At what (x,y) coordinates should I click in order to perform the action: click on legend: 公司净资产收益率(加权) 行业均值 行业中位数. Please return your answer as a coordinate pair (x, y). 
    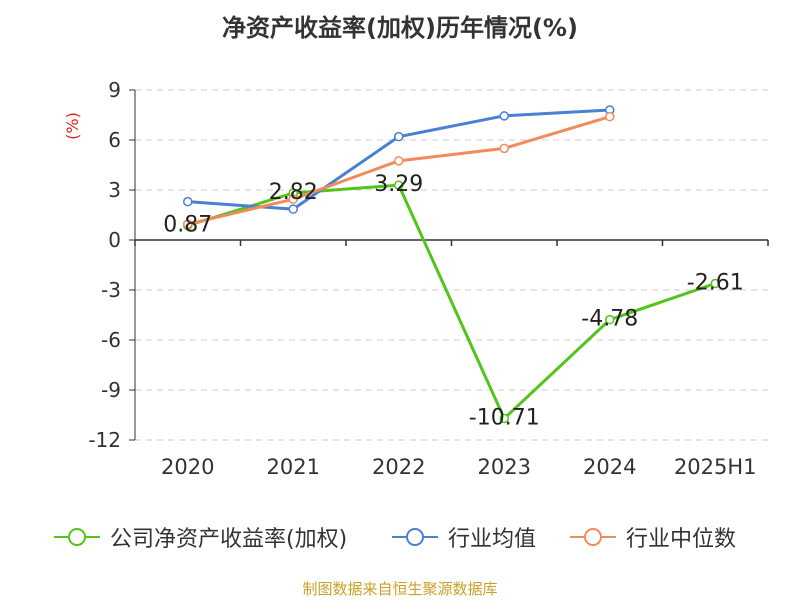
    Looking at the image, I should click on (400, 537).